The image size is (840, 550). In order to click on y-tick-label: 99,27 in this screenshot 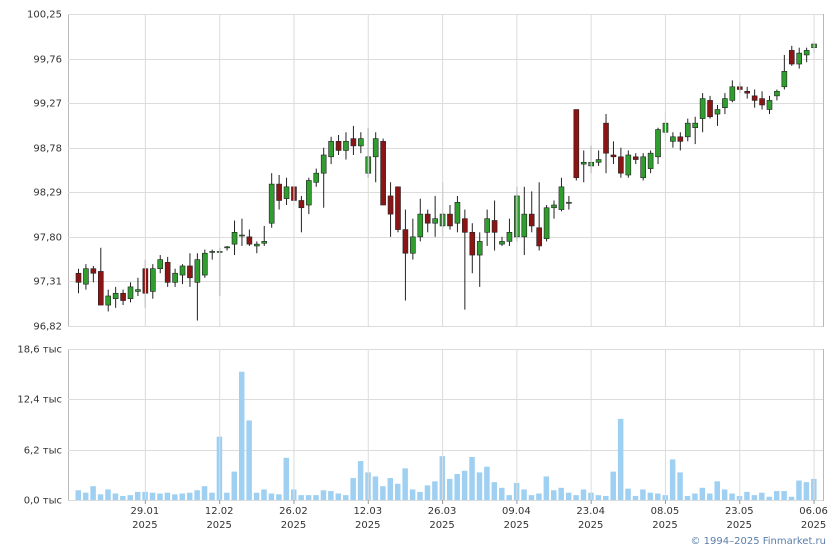, I will do `click(47, 104)`.